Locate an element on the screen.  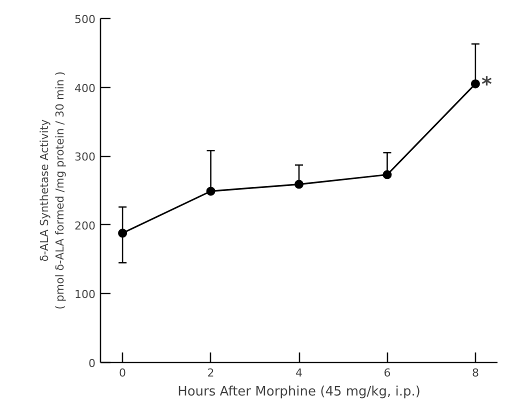
y-tick-label: 200 is located at coordinates (85, 225).